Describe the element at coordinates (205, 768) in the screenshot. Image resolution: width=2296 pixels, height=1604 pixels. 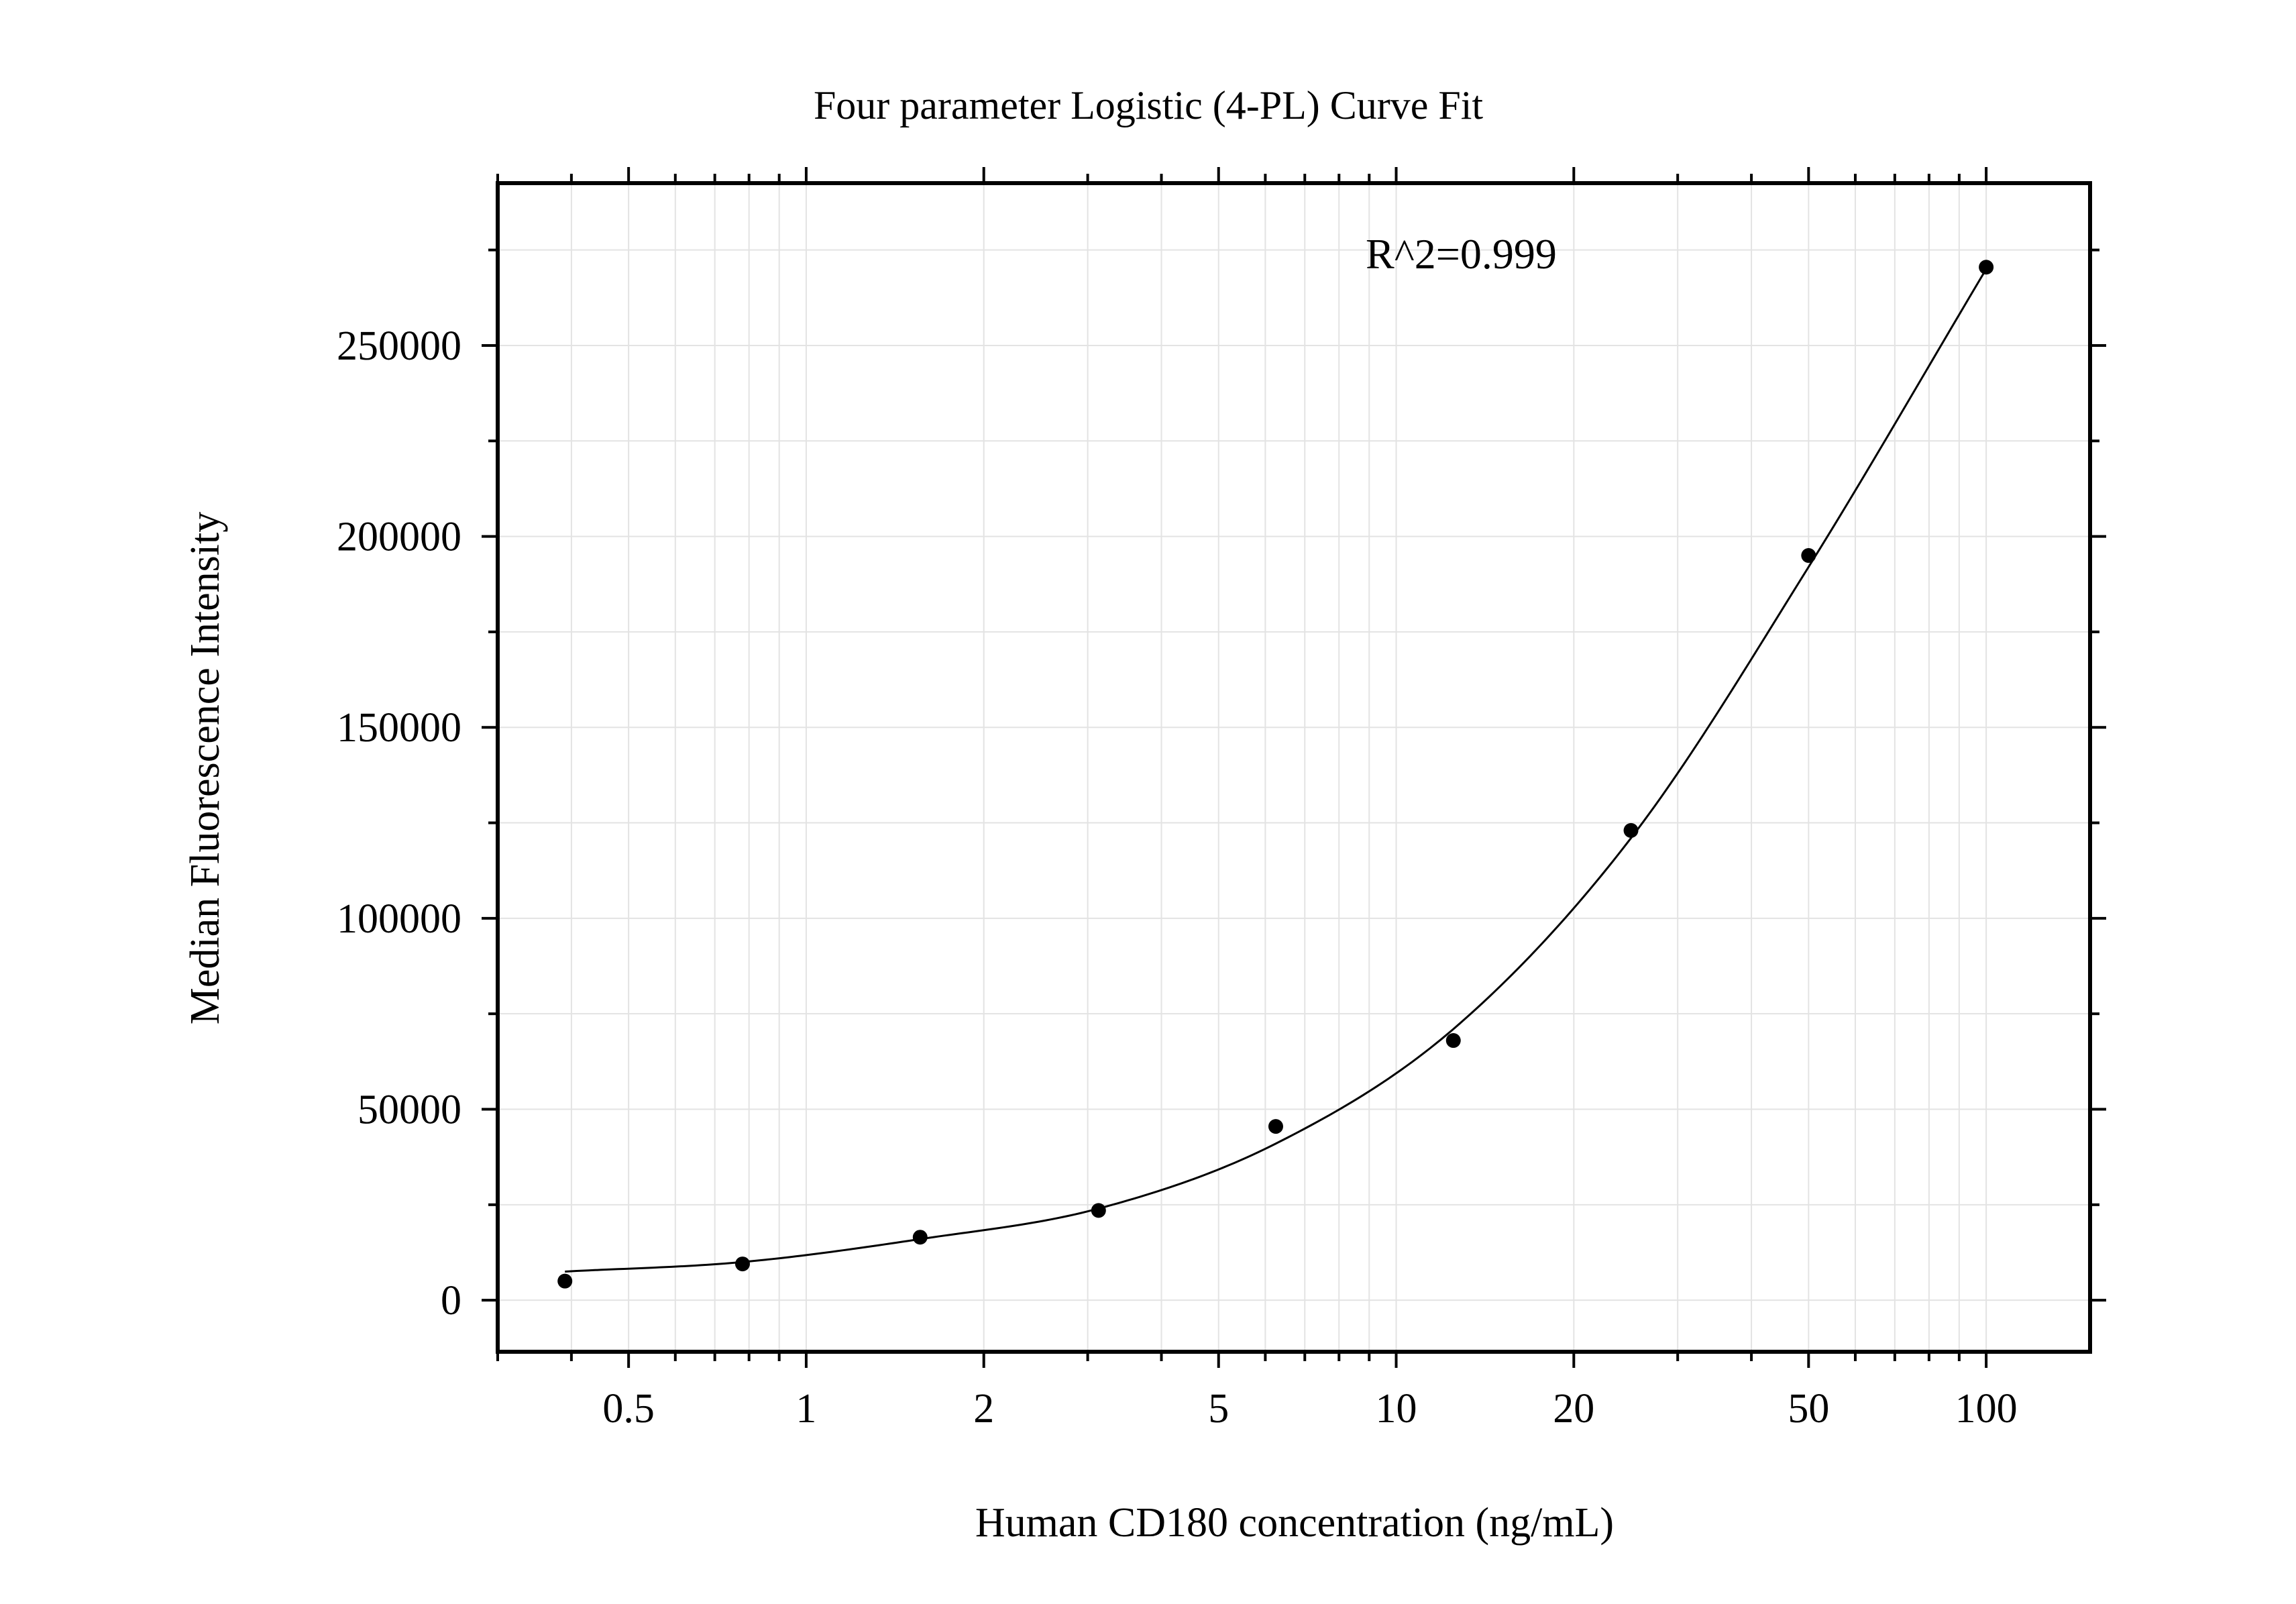
I see `y-axis-label: Median Fluorescence Intensity` at that location.